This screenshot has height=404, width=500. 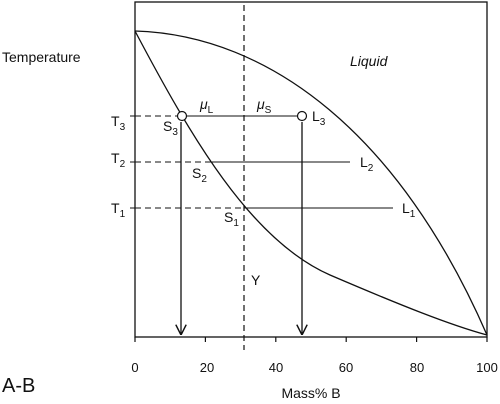 I want to click on x-tick-label-20: 20, so click(x=207, y=367).